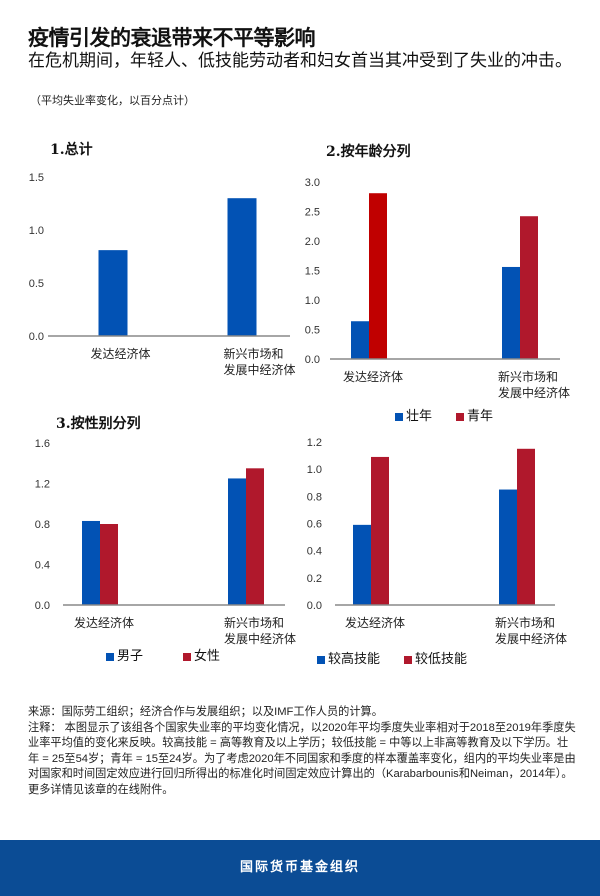 The height and width of the screenshot is (896, 600). Describe the element at coordinates (312, 183) in the screenshot. I see `y-tick-label: 3.0` at that location.